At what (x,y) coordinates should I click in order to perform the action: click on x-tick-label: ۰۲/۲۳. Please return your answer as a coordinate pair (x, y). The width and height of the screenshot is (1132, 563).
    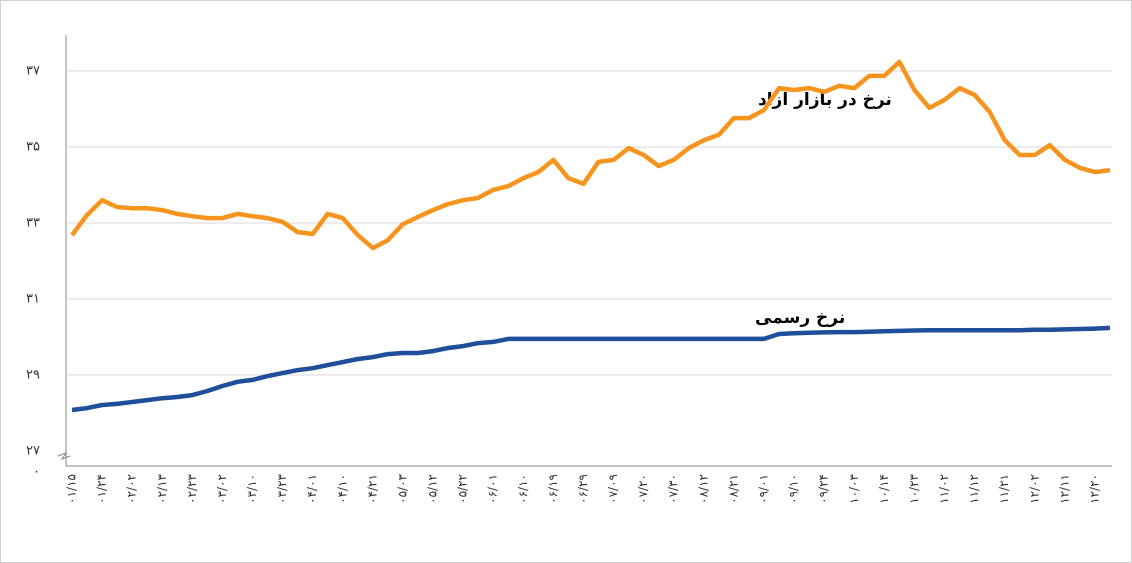
    Looking at the image, I should click on (192, 488).